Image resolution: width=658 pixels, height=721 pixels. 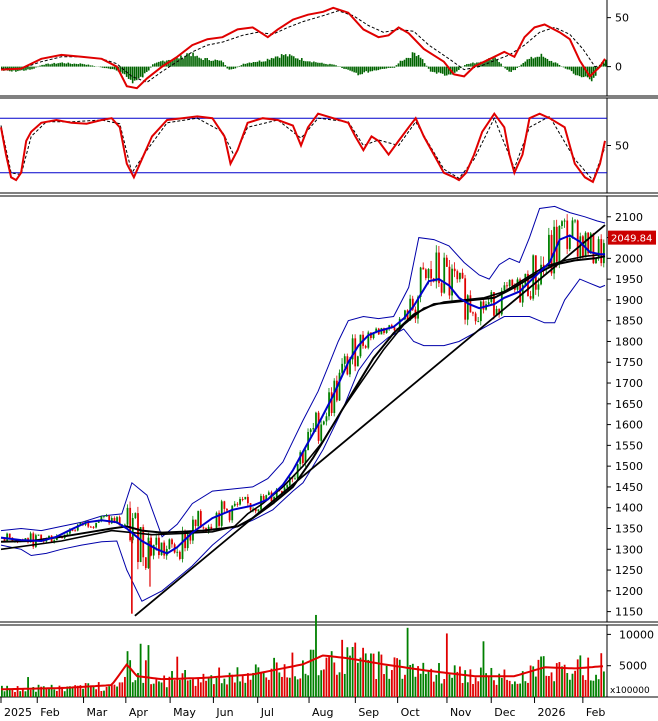 I want to click on x-tick-label: Apr, so click(x=139, y=712).